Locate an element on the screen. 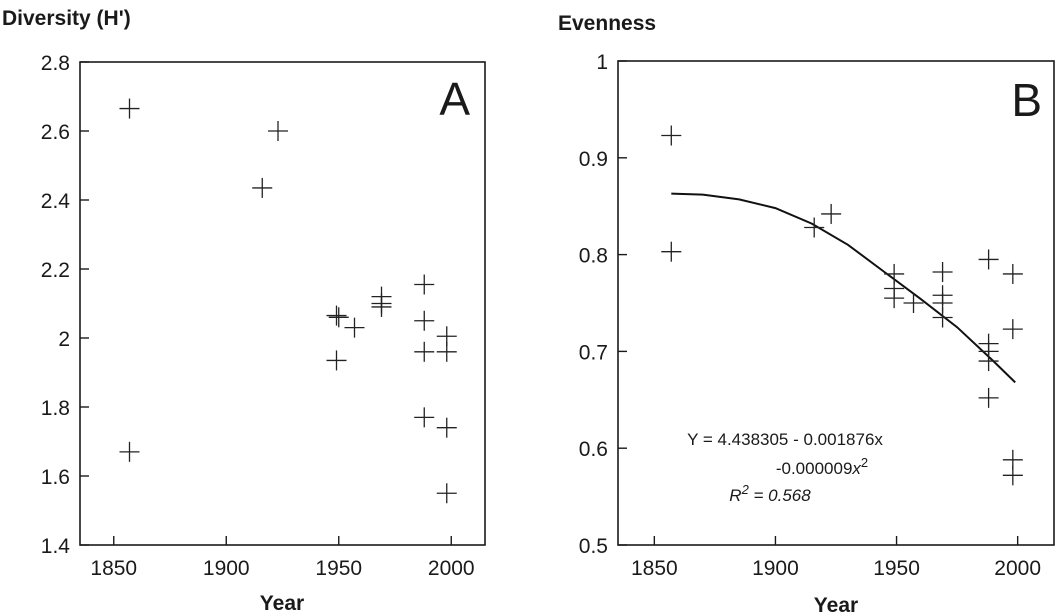  equation-line-3-exponent: 2 is located at coordinates (745, 489).